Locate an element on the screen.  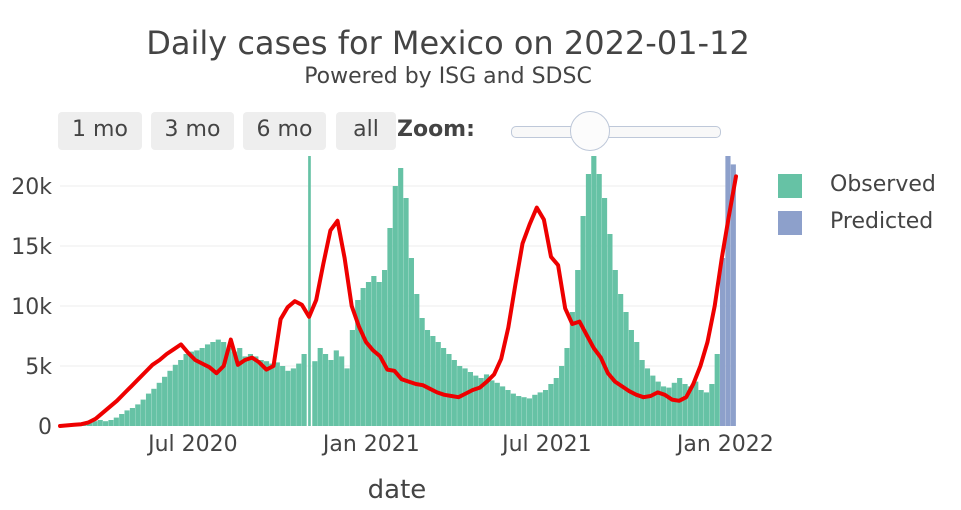
range-button-all: all is located at coordinates (366, 131).